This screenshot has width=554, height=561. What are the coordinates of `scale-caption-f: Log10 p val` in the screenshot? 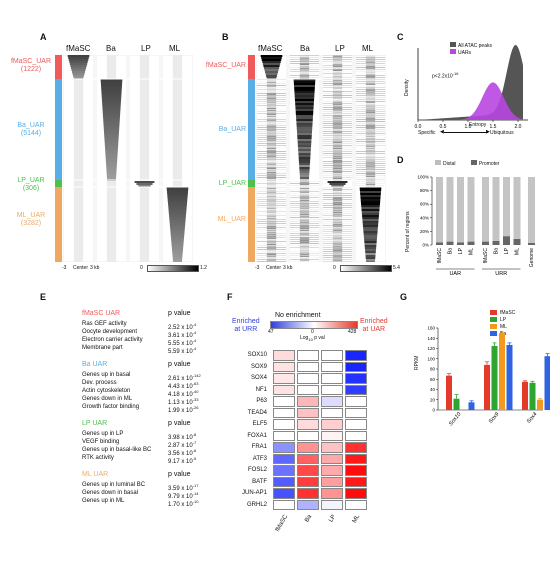 It's located at (312, 338).